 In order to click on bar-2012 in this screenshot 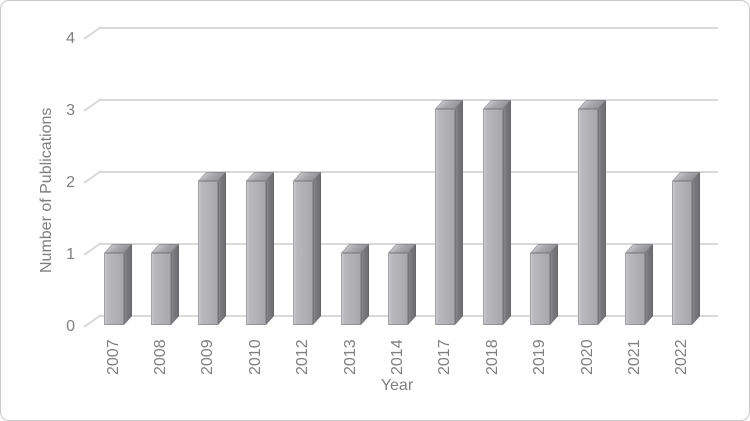, I will do `click(307, 248)`.